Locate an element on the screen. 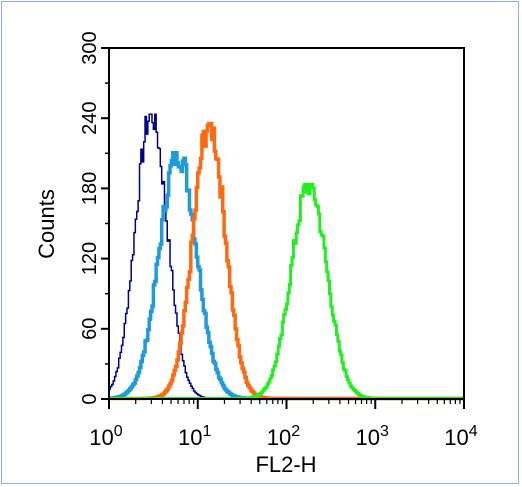 The height and width of the screenshot is (487, 522). x-tick-label: 10³ is located at coordinates (372, 436).